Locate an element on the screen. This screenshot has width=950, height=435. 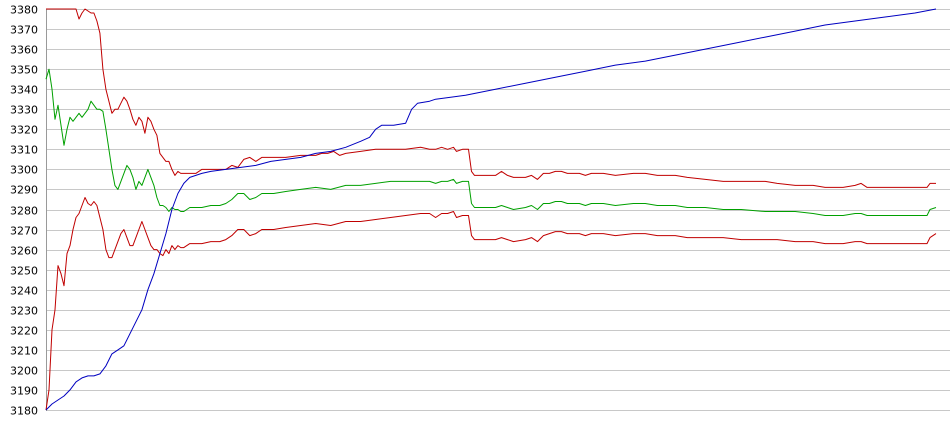
y-tick-label: 3300 is located at coordinates (24, 170).